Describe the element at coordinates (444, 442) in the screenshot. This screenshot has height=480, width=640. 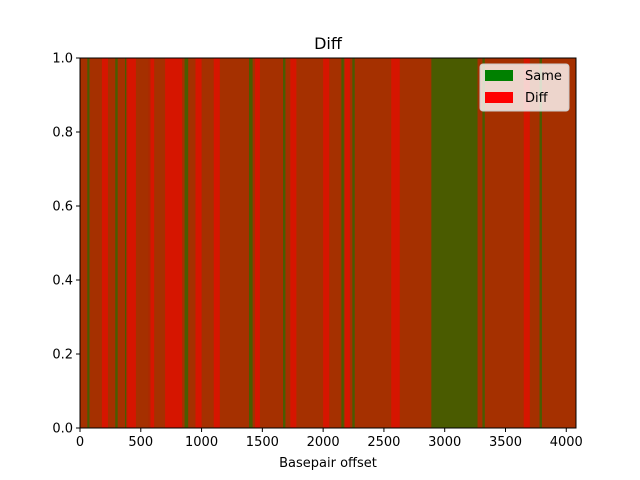
I see `x-tick-label: 3000` at that location.